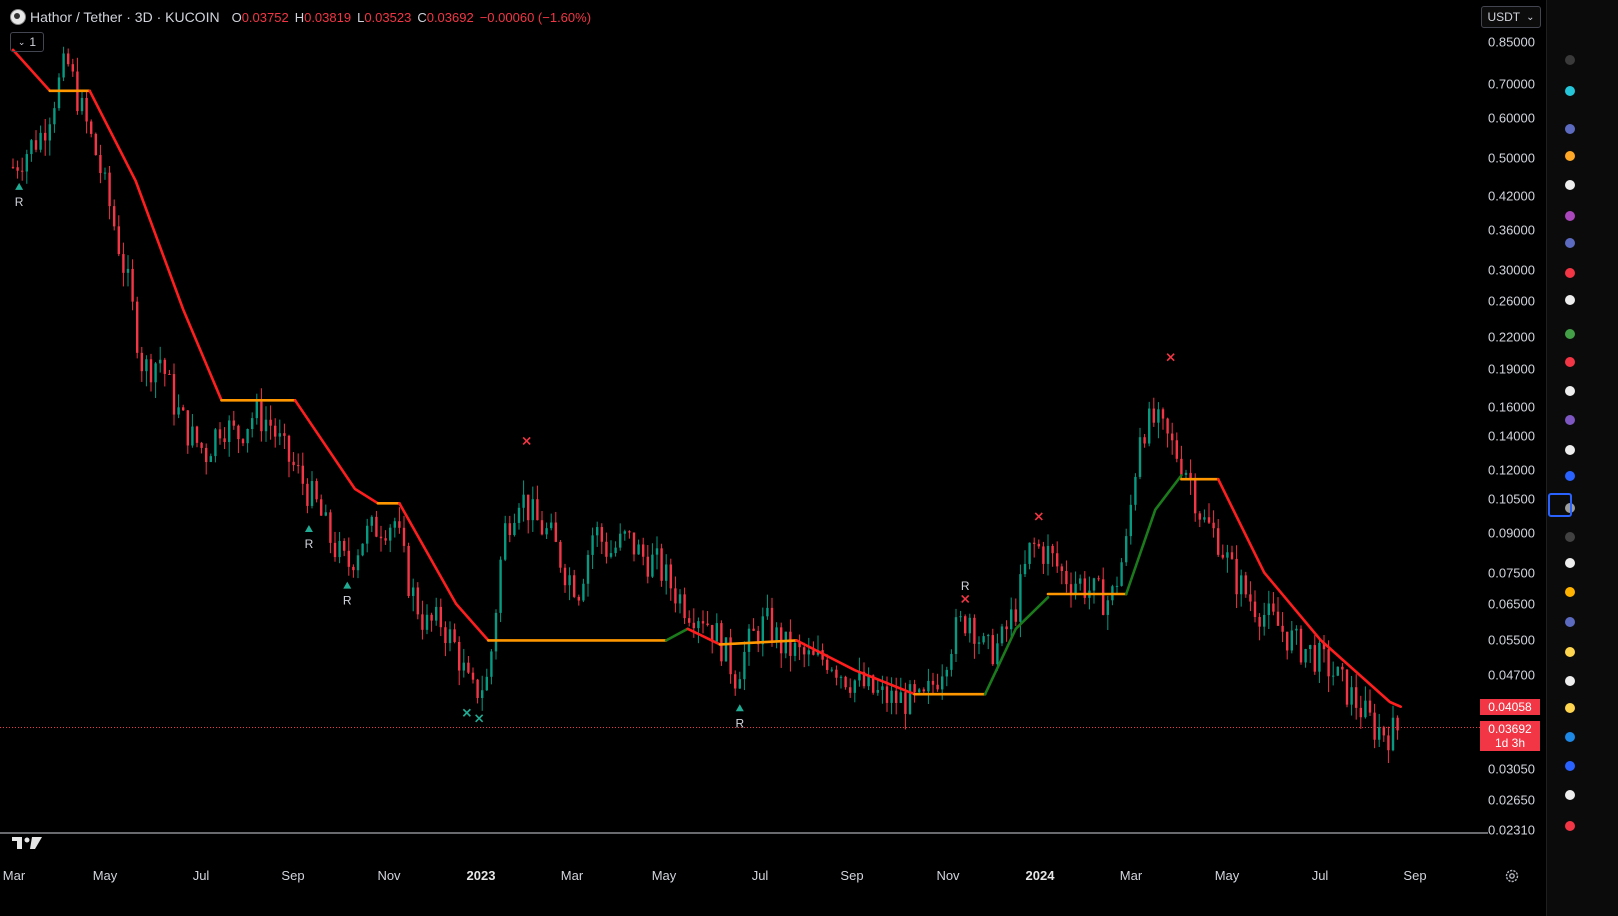 This screenshot has height=916, width=1618. Describe the element at coordinates (1510, 729) in the screenshot. I see `last-price-value: 0.03692` at that location.